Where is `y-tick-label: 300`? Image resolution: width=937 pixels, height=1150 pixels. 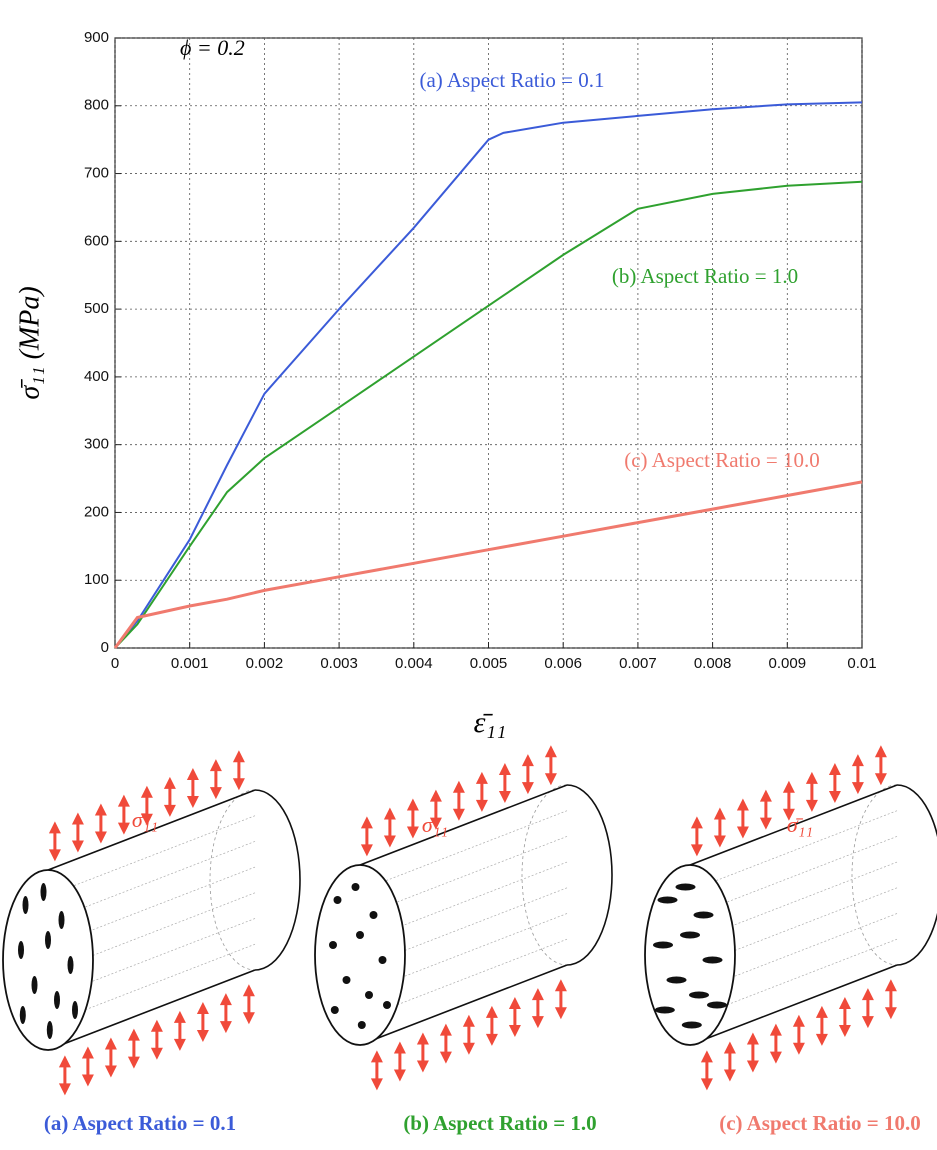
y-tick-label: 300 is located at coordinates (96, 444).